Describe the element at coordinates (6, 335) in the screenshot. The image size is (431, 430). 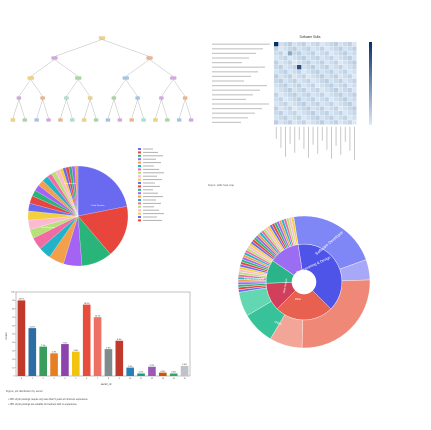
I see `bar-ylabel: Count` at that location.